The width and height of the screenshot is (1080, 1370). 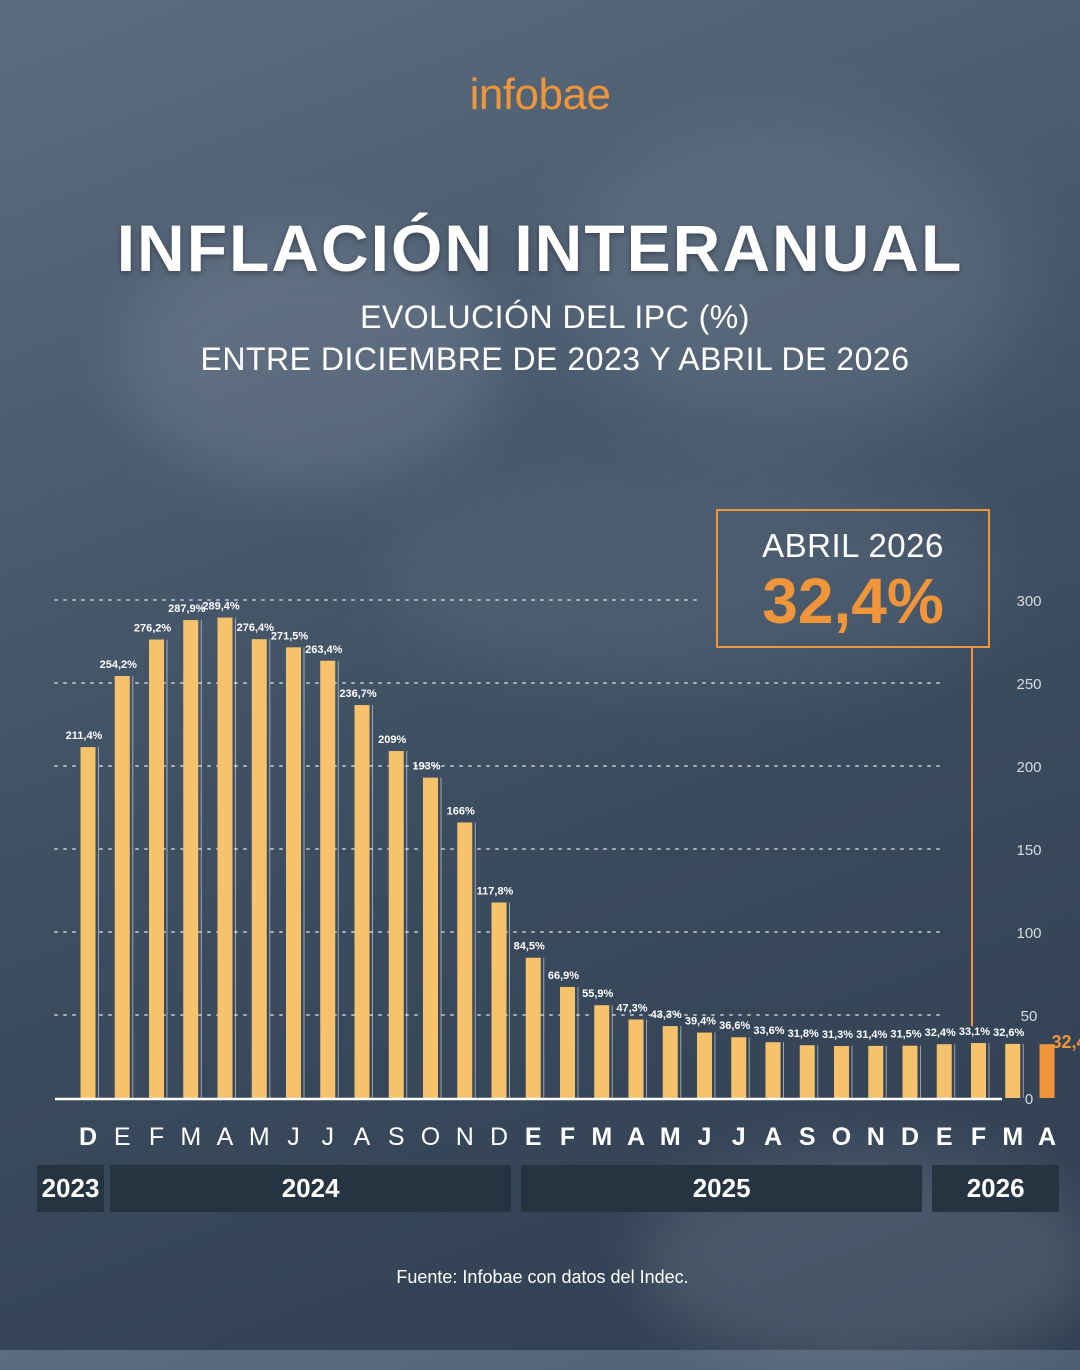 I want to click on data-label: 33,1%, so click(x=974, y=1032).